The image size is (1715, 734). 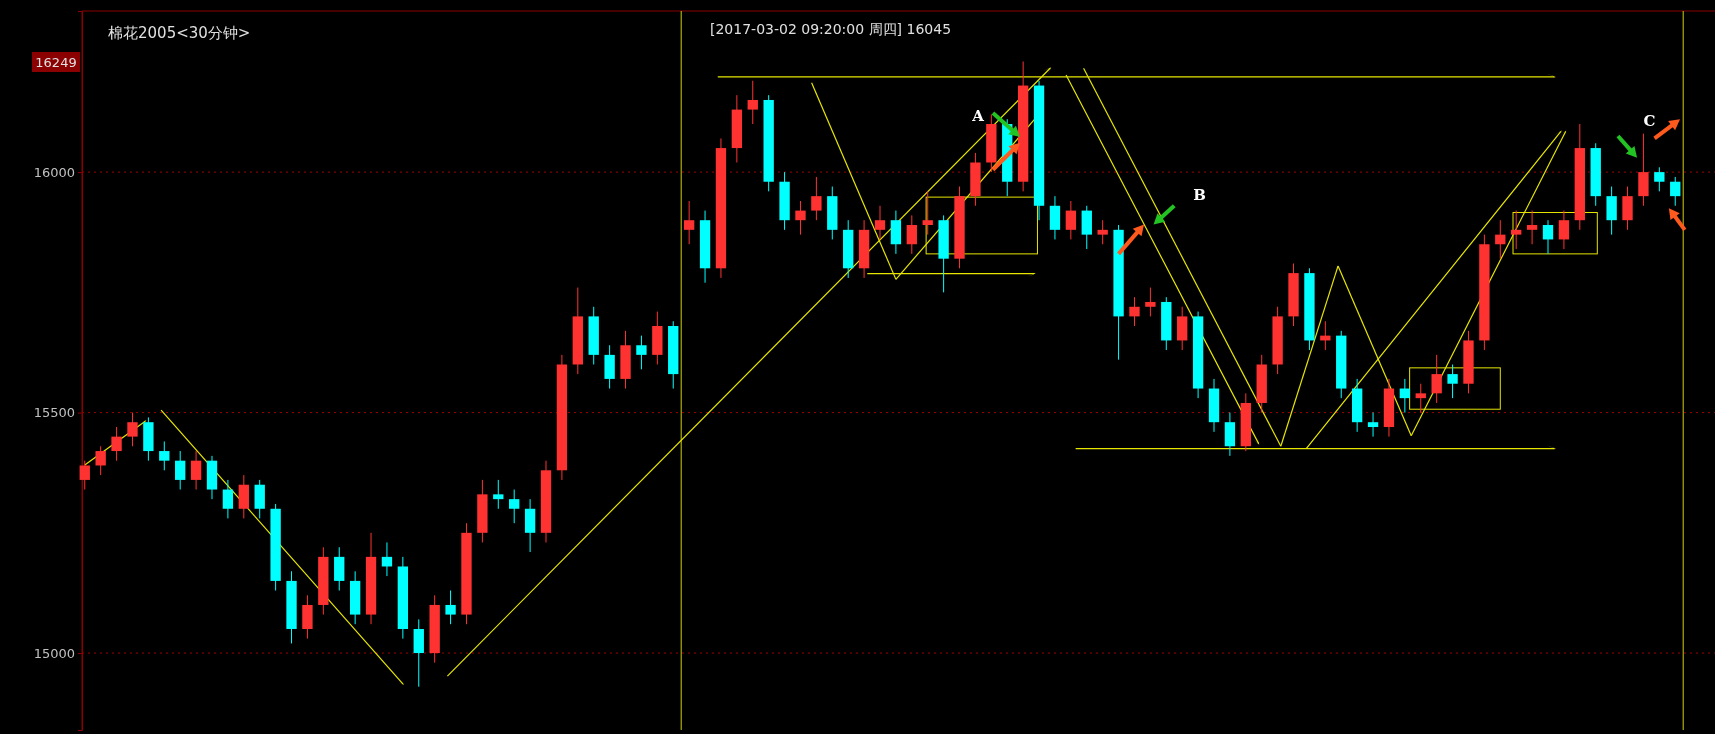 What do you see at coordinates (978, 115) in the screenshot?
I see `annotation: A` at bounding box center [978, 115].